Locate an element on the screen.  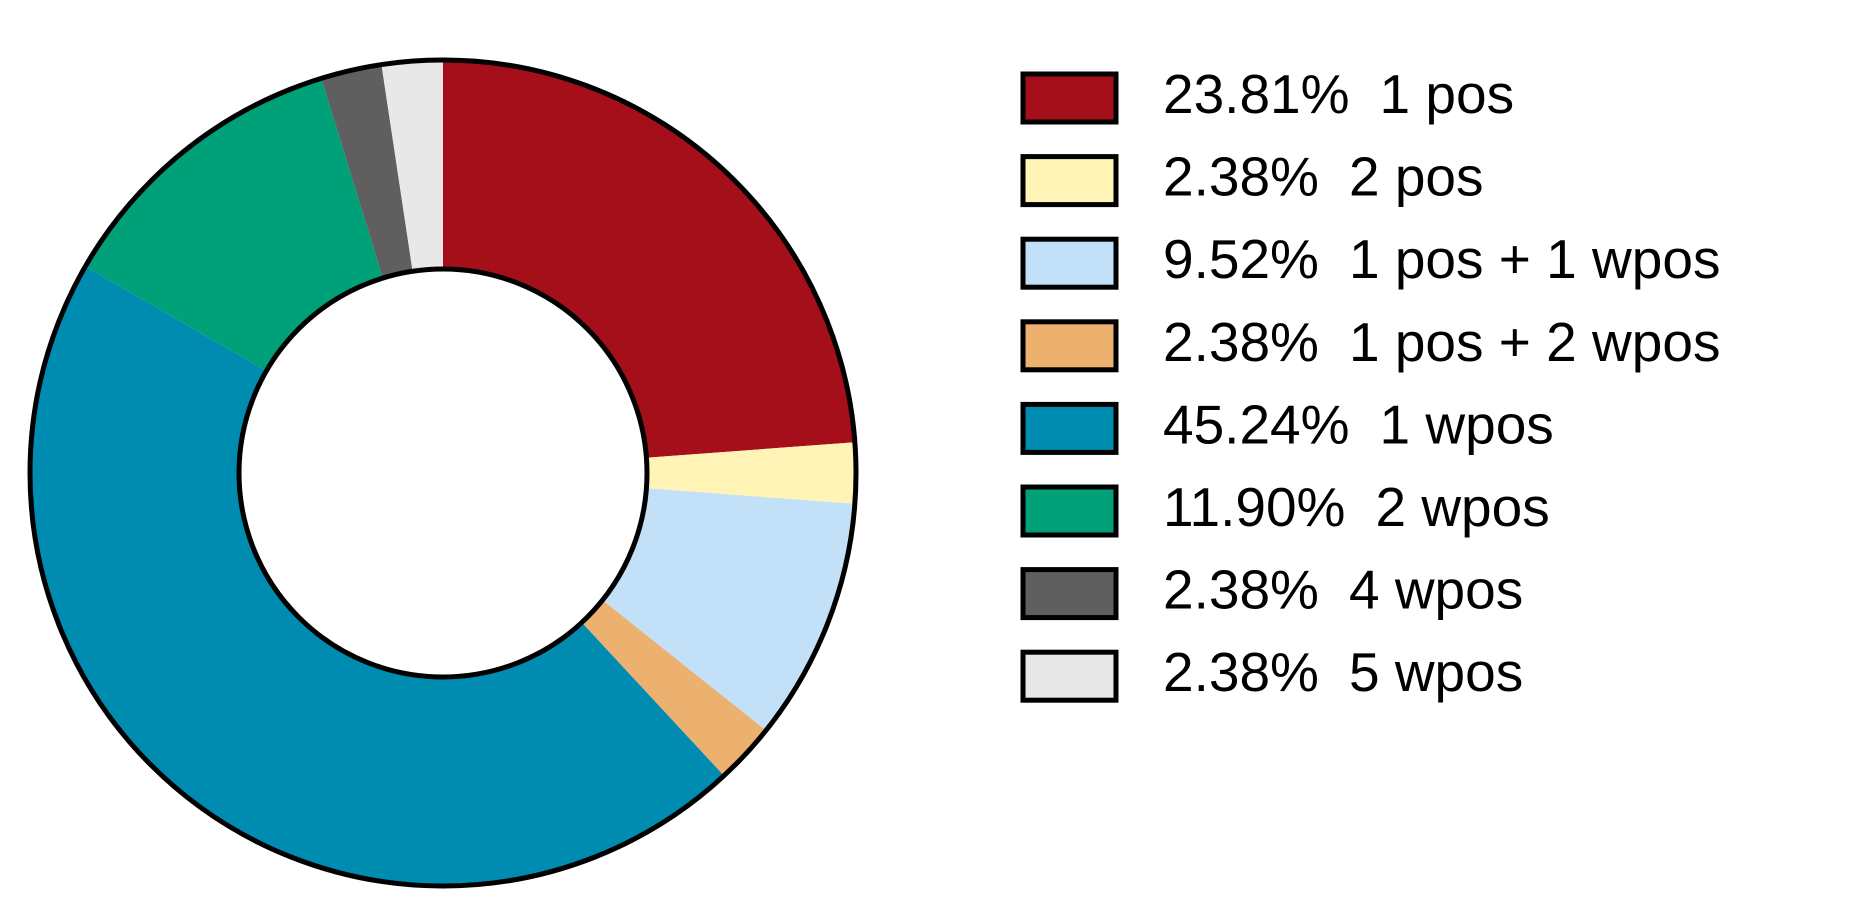
legend-category: 1 pos + 1 wpos is located at coordinates (1535, 259).